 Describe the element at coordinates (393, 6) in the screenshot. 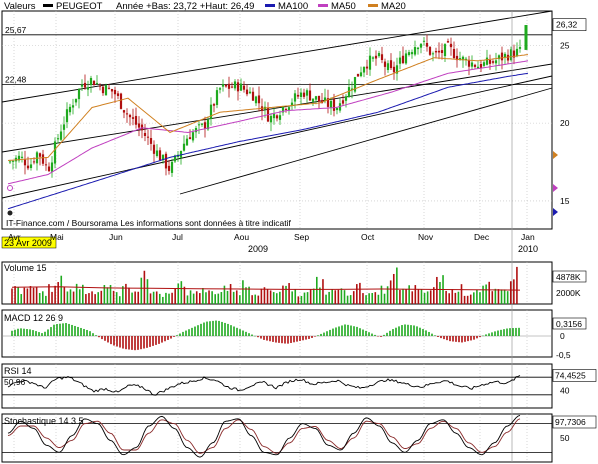

I see `legend-ma20: MA20` at that location.